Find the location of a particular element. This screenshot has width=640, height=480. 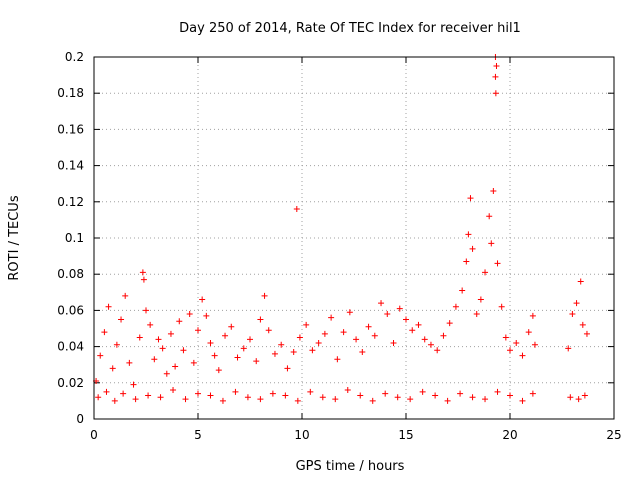

y-tick-label: 0.18 is located at coordinates (70, 93).